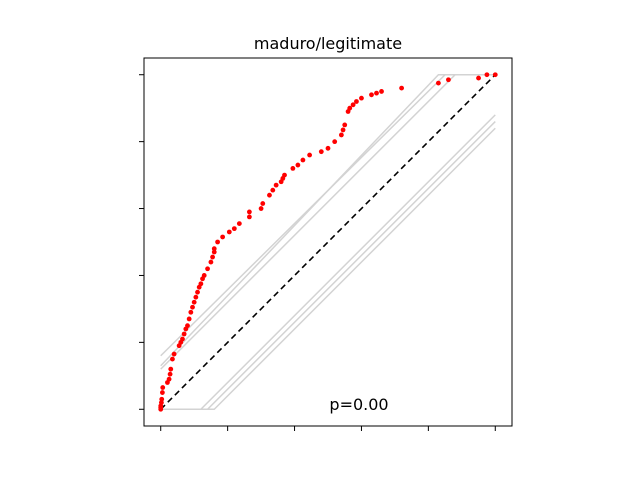  I want to click on x-axis-ticks, so click(328, 428).